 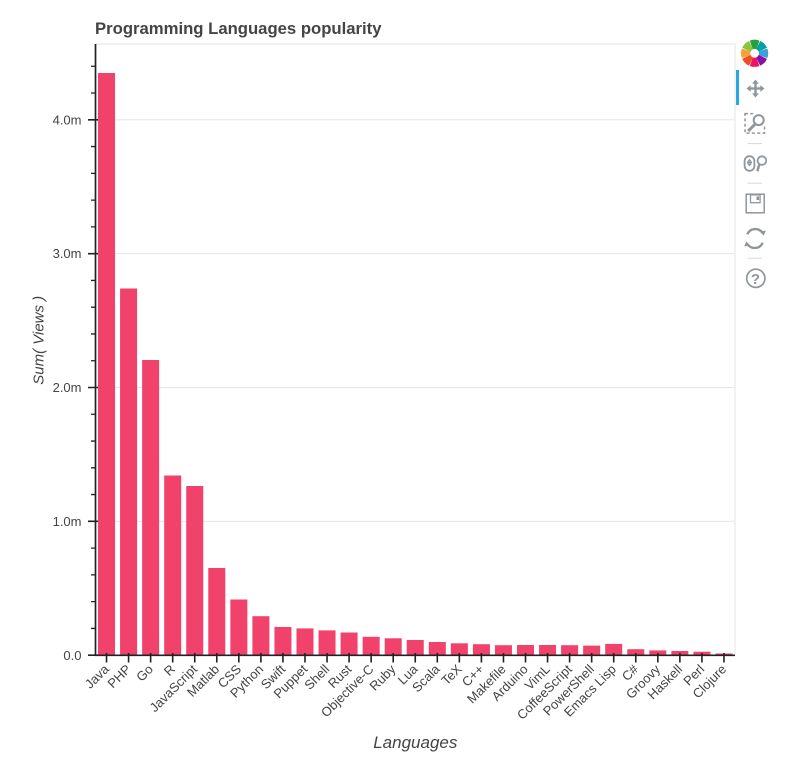 I want to click on svg-text: 1.0m, so click(x=67, y=521).